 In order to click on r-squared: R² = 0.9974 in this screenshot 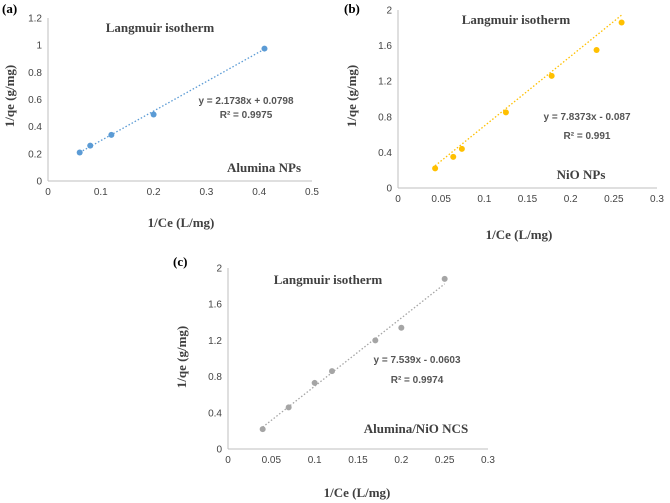, I will do `click(417, 380)`.